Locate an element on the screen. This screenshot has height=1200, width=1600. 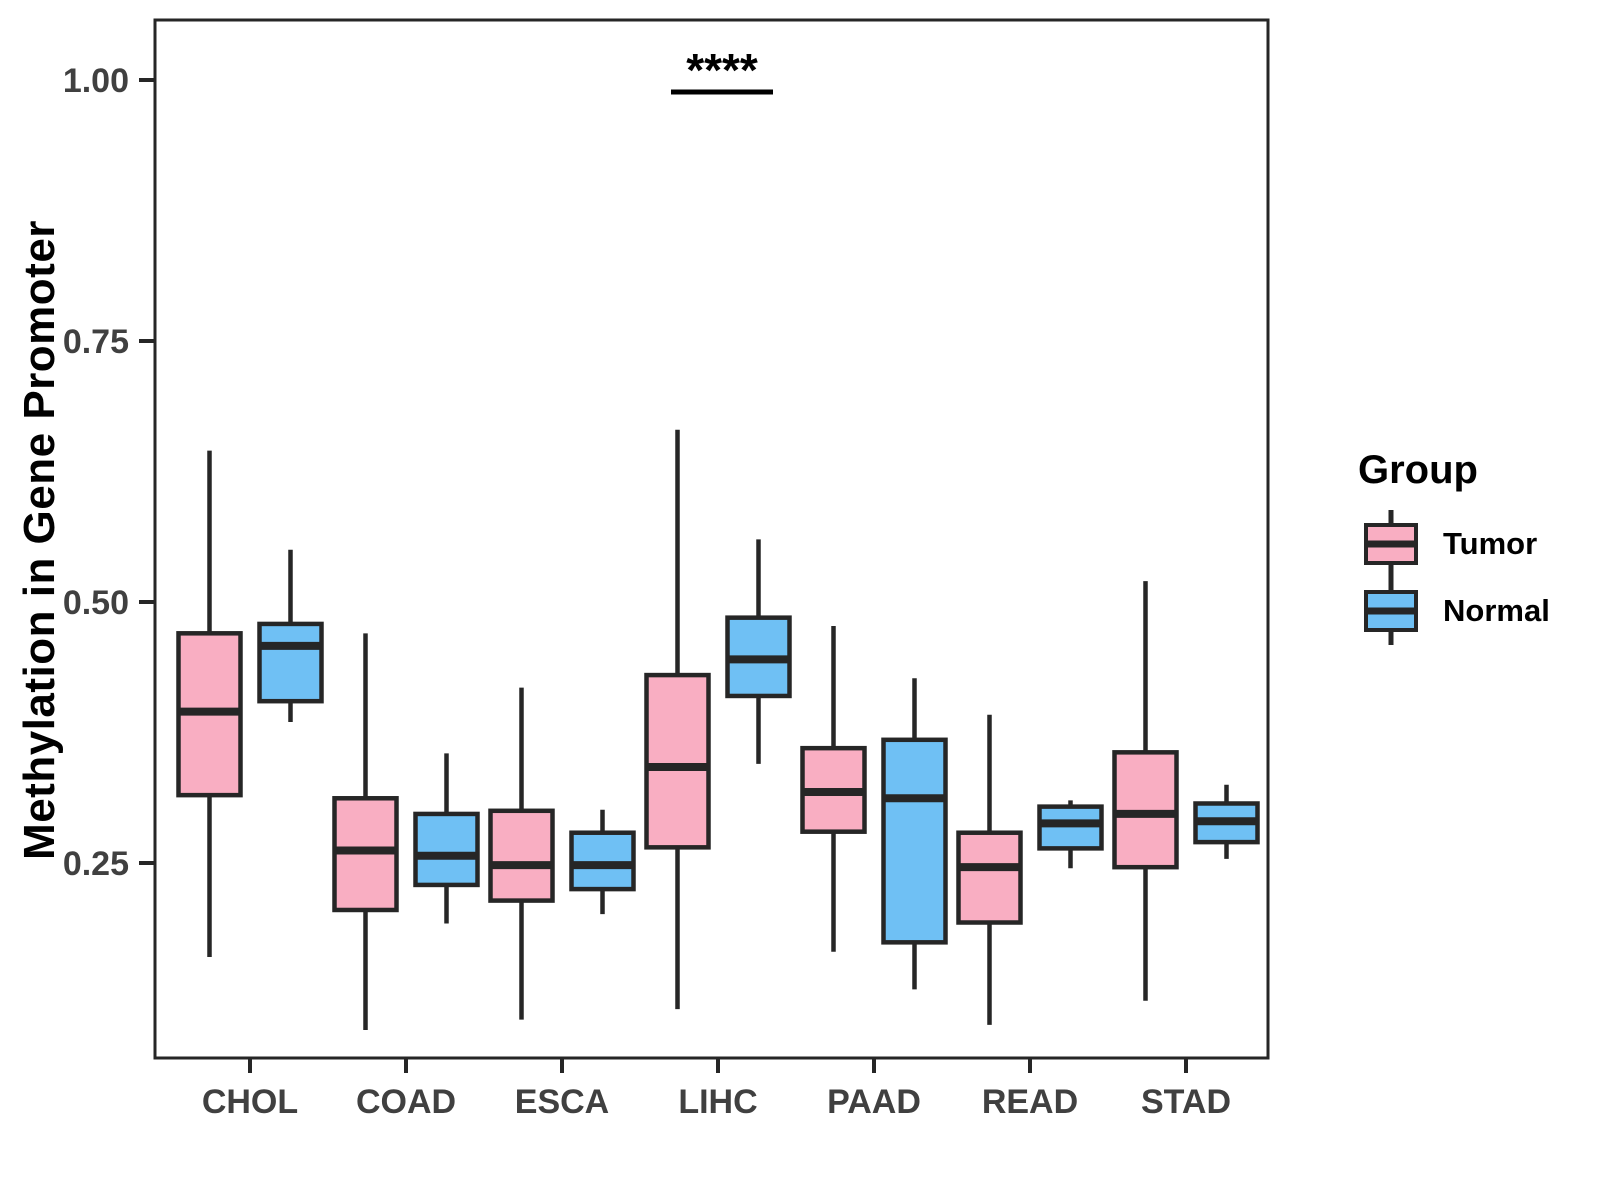
box-normal-READ is located at coordinates (1070, 827).